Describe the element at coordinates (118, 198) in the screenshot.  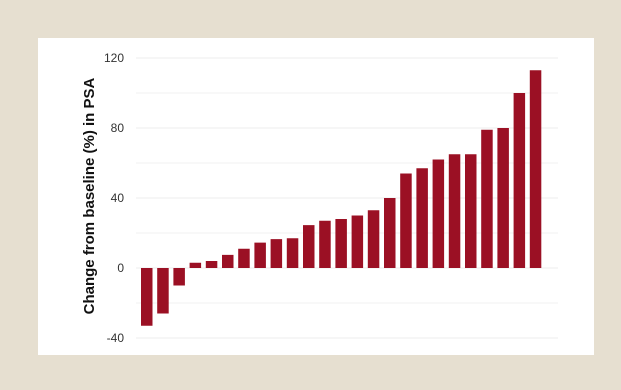
I see `y-tick-label: 40` at that location.